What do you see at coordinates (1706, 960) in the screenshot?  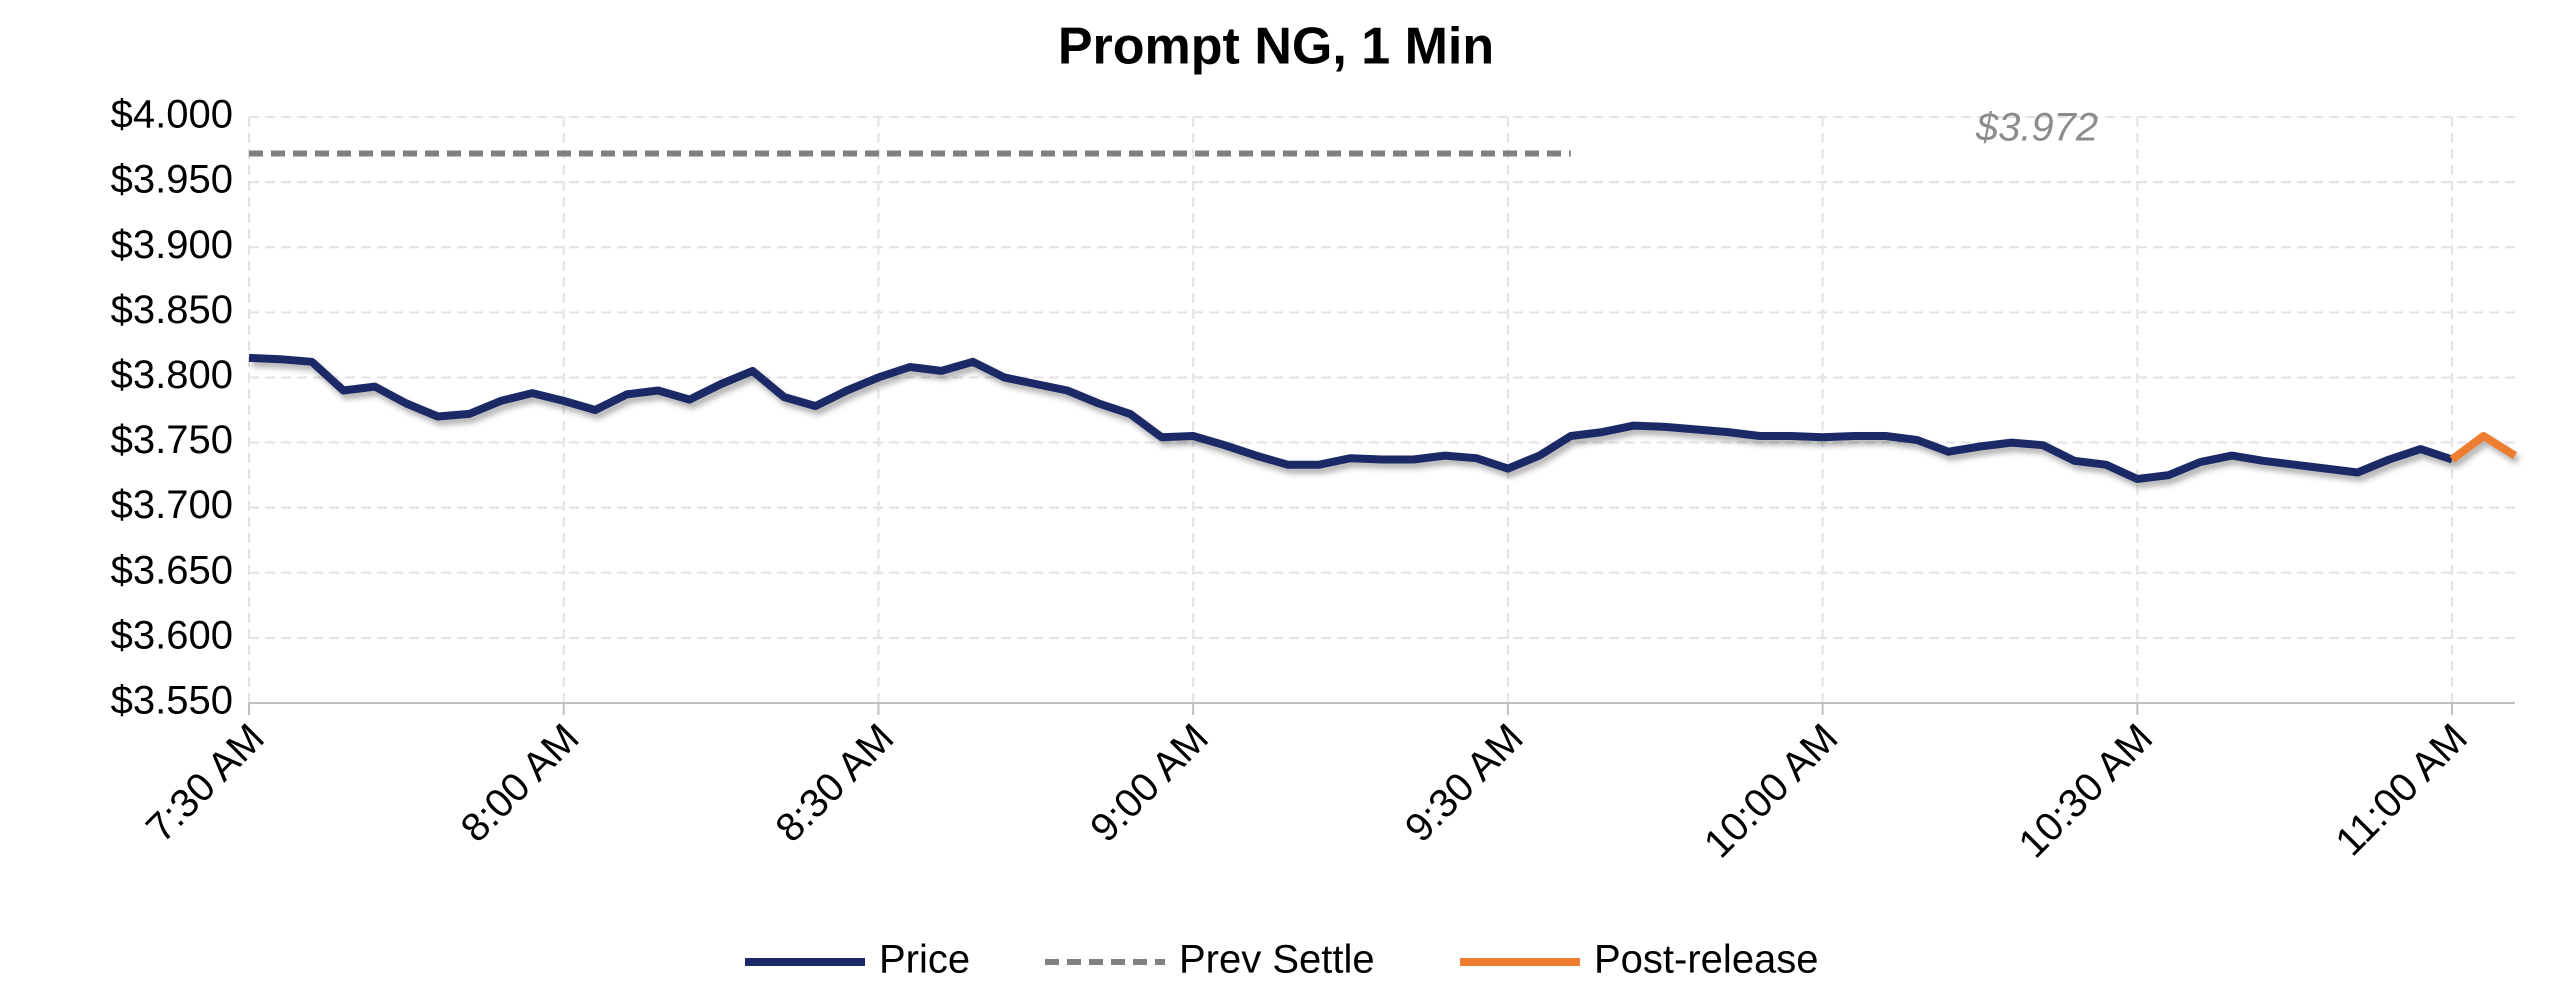 I see `legend-label: Post-release` at bounding box center [1706, 960].